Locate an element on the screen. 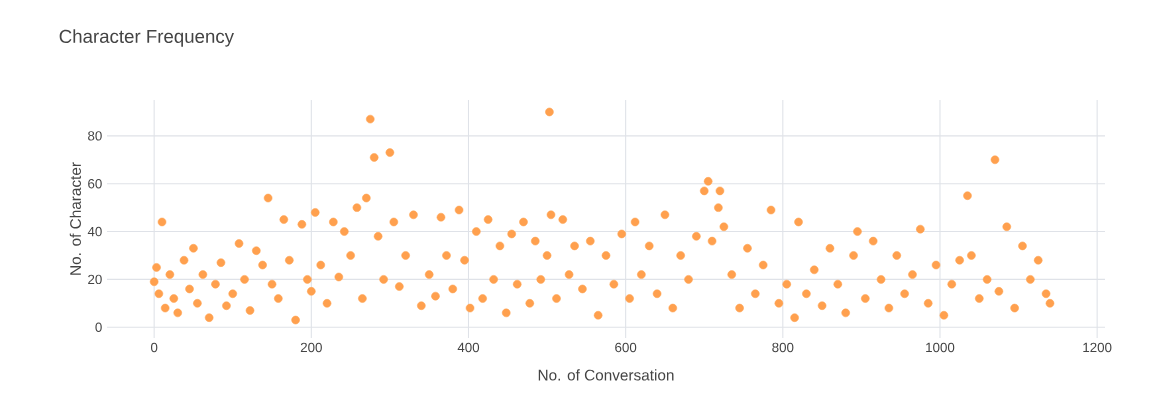  x-tick-label: 600 is located at coordinates (626, 347).